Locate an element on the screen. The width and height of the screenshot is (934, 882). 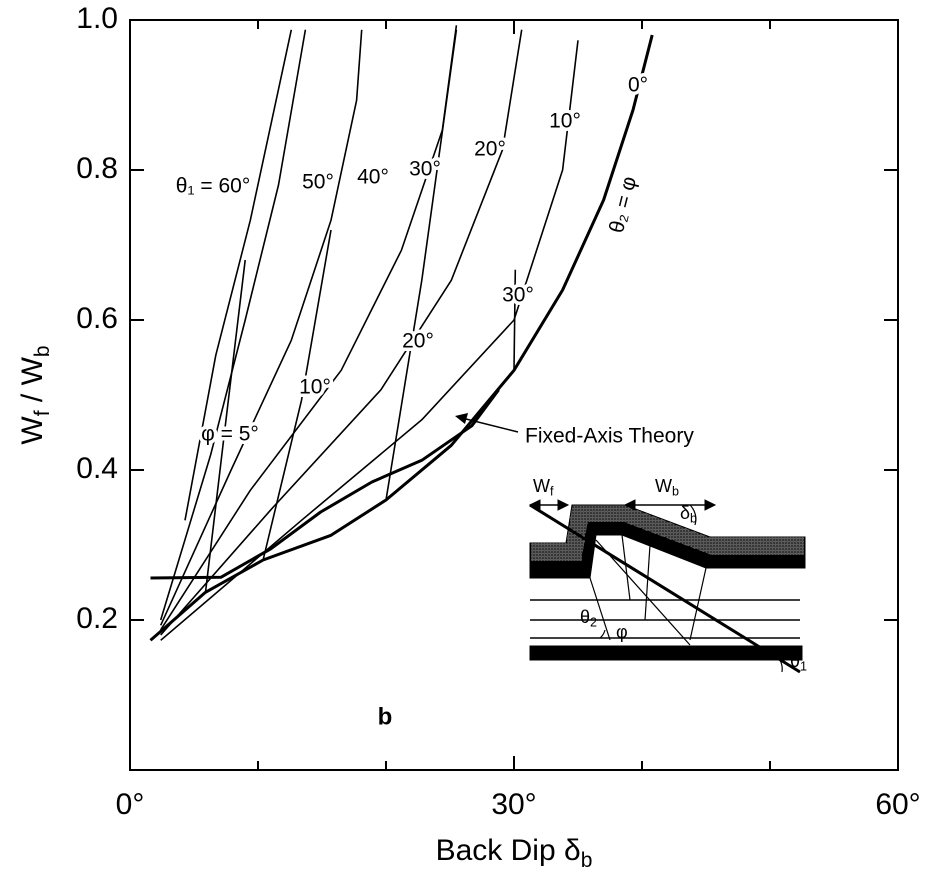
inset-label-part: f is located at coordinates (552, 492).